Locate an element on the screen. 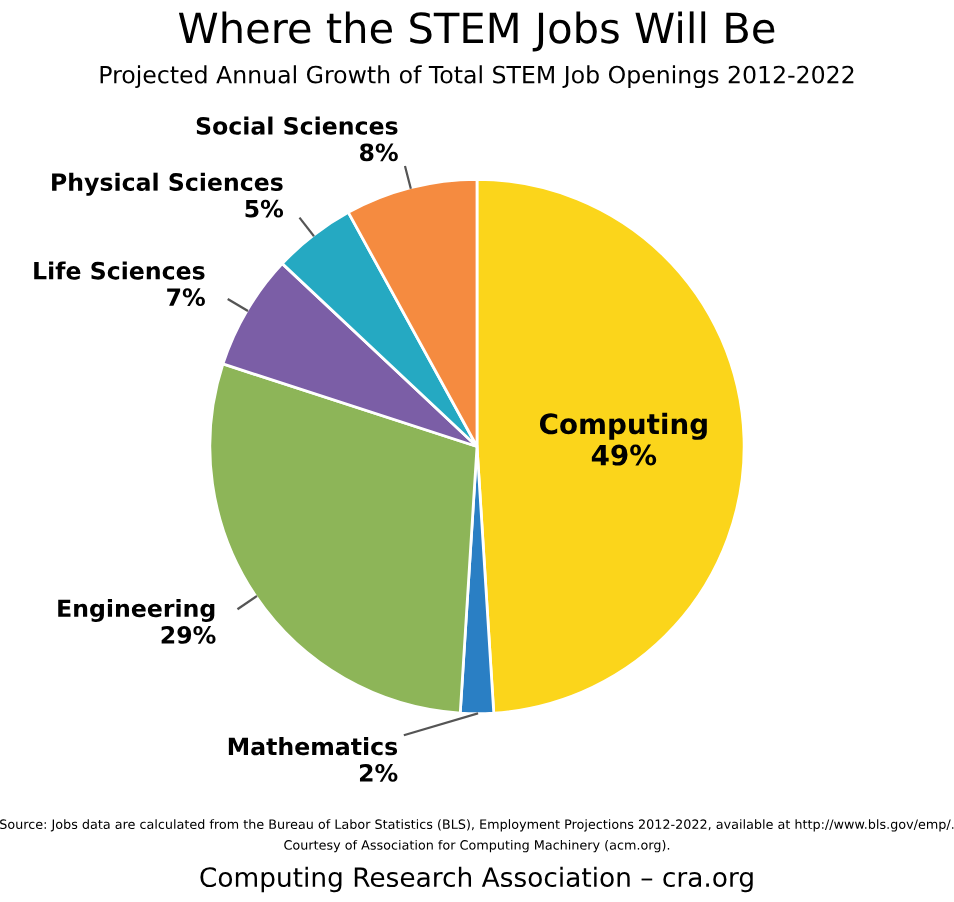 This screenshot has width=954, height=902. data-label: 8% is located at coordinates (378, 152).